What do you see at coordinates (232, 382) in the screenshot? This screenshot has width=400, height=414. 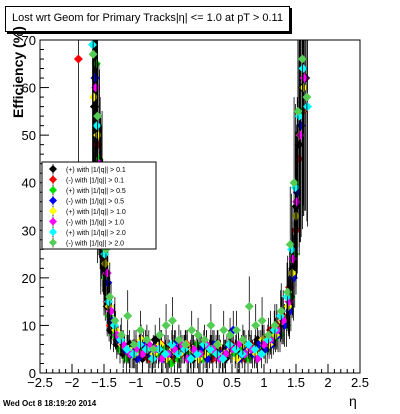 I see `x-tick-label: 0.5` at bounding box center [232, 382].